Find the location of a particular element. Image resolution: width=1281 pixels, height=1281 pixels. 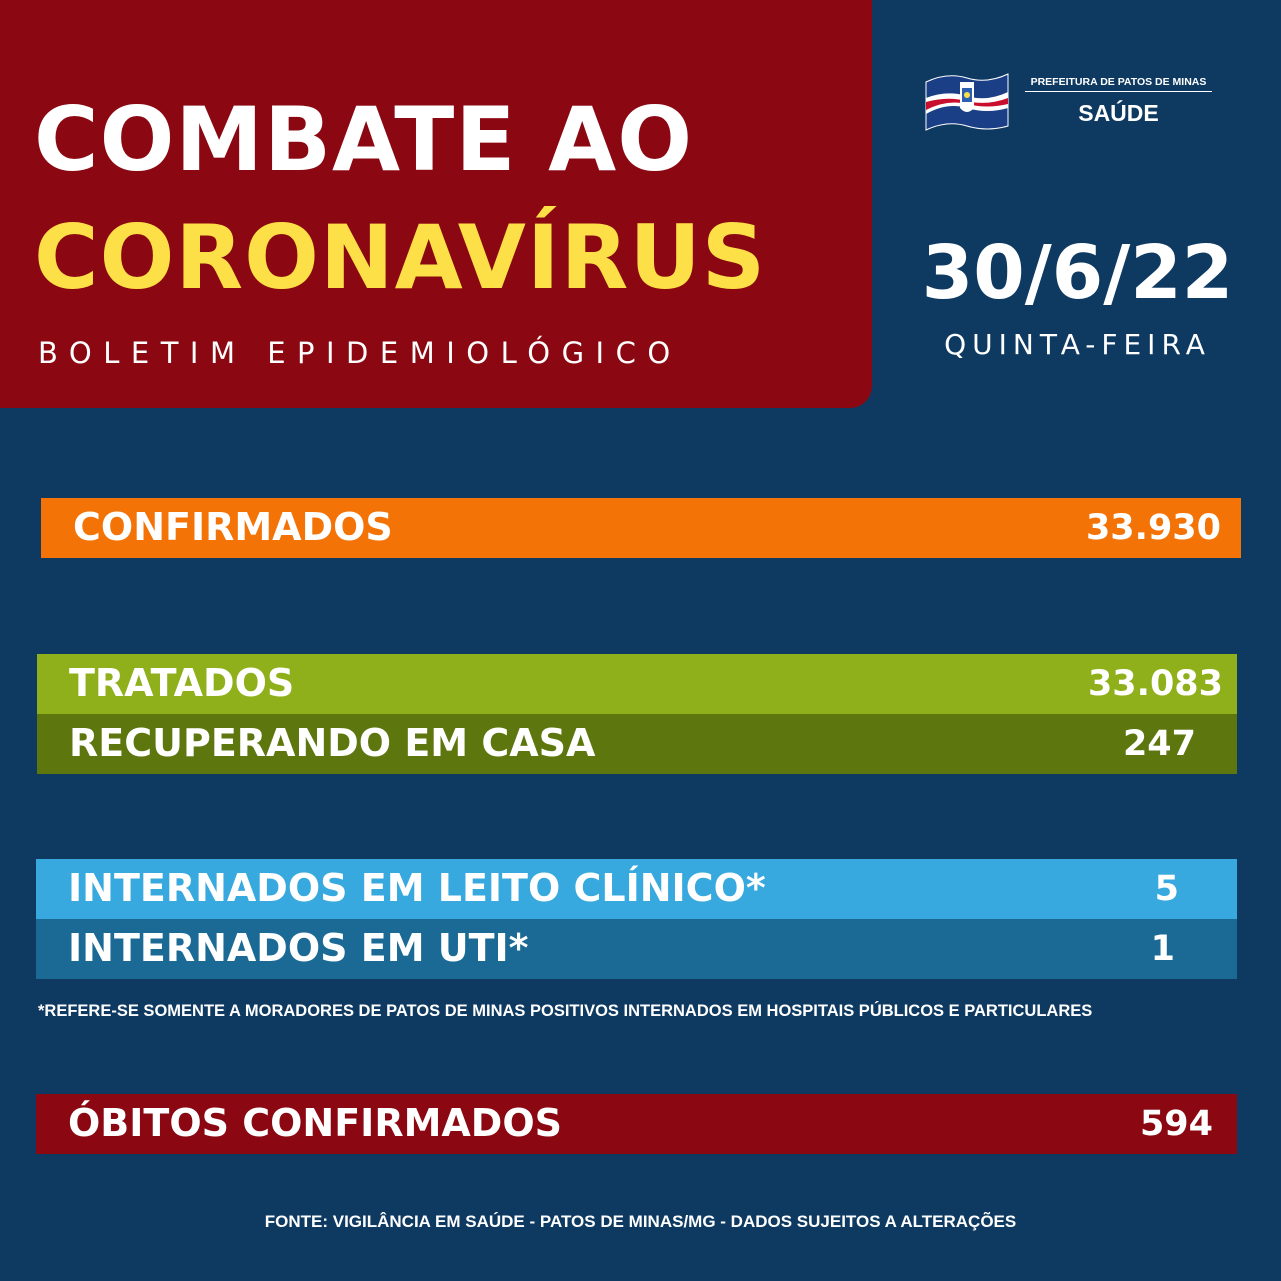

stat-label: TRATADOS is located at coordinates (182, 683).